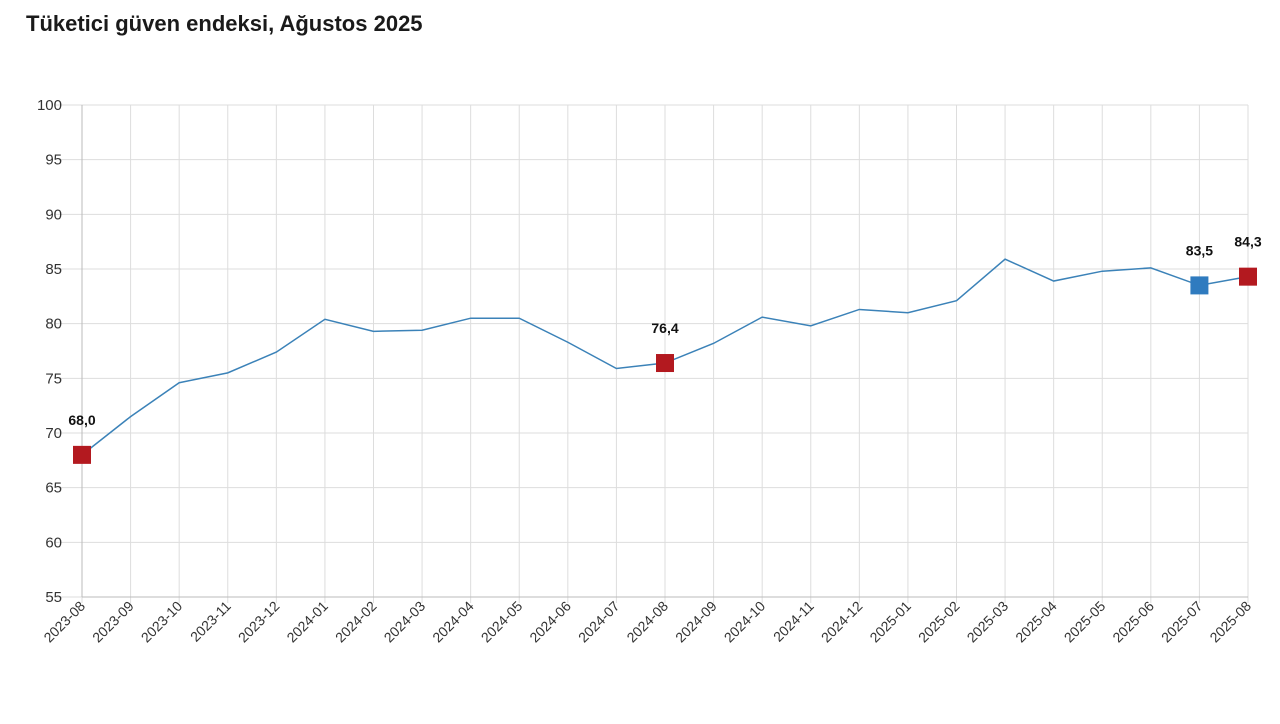  I want to click on y-tick-label: 85, so click(53, 269).